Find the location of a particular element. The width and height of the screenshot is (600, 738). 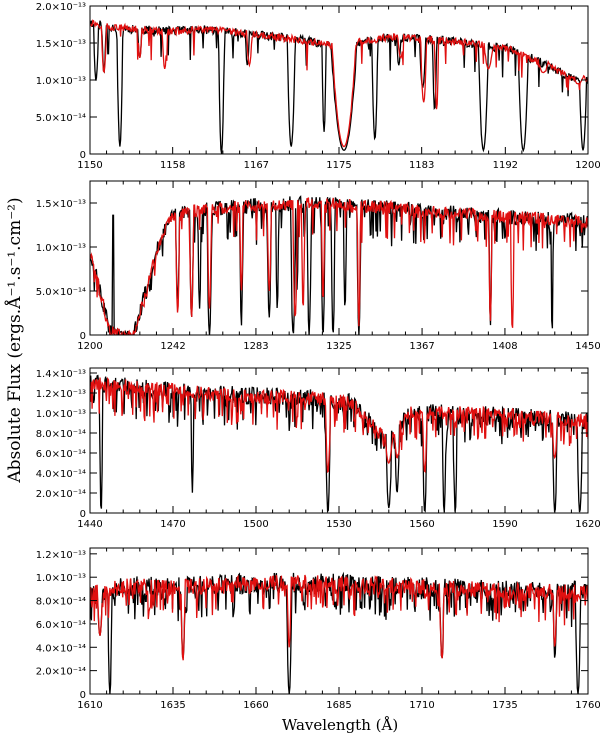

x-tick-label: 1530 is located at coordinates (338, 524).